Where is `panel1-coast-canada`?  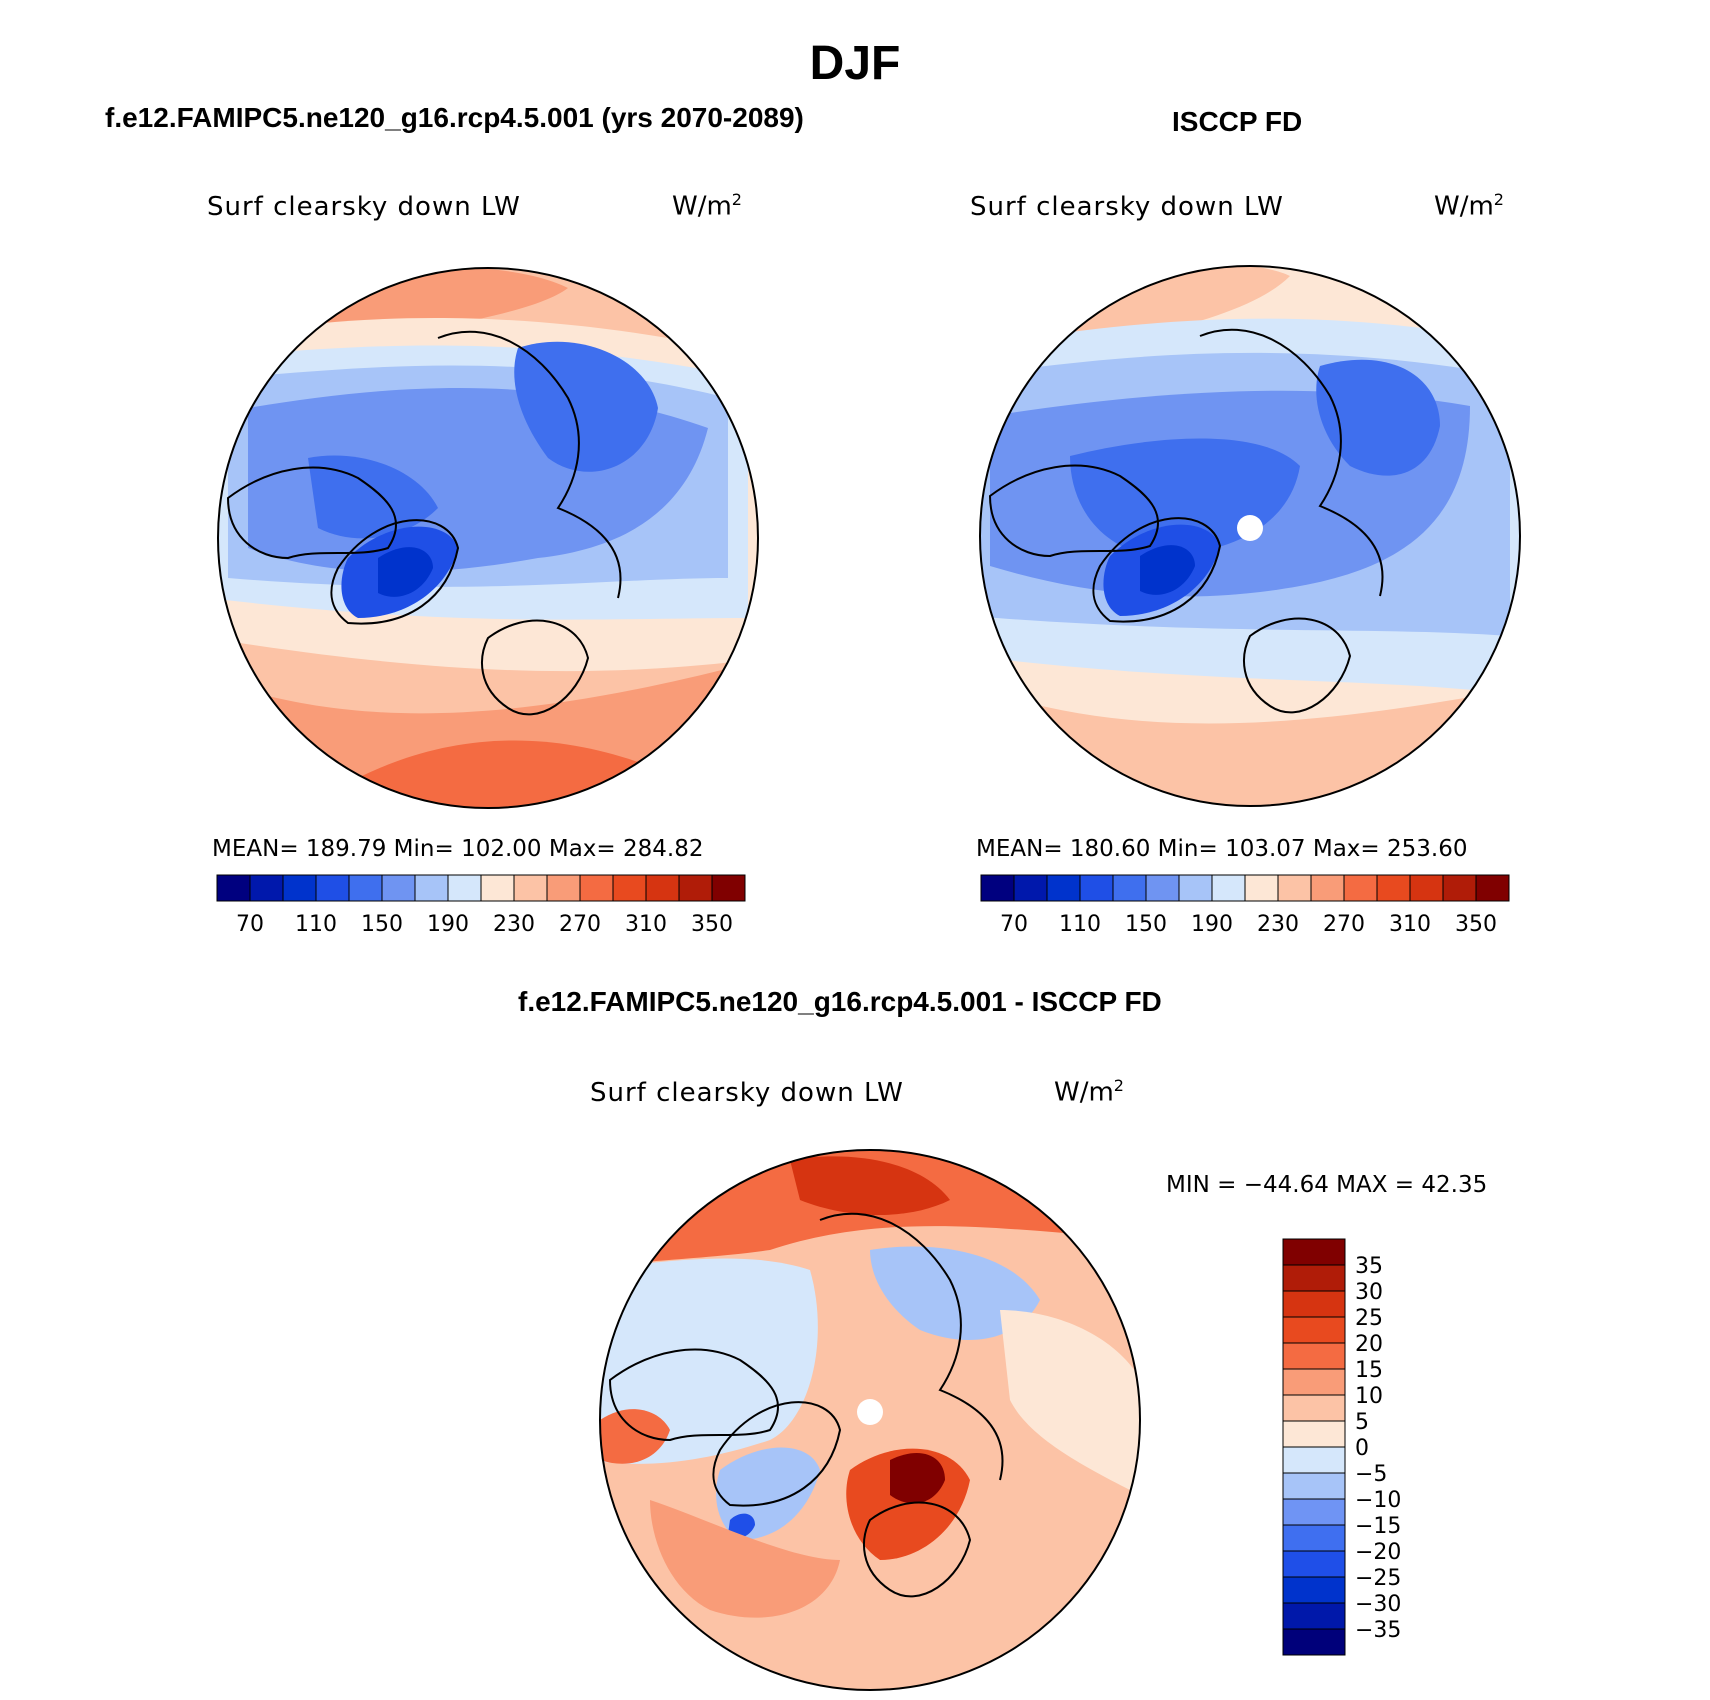
panel1-coast-canada is located at coordinates (312, 513).